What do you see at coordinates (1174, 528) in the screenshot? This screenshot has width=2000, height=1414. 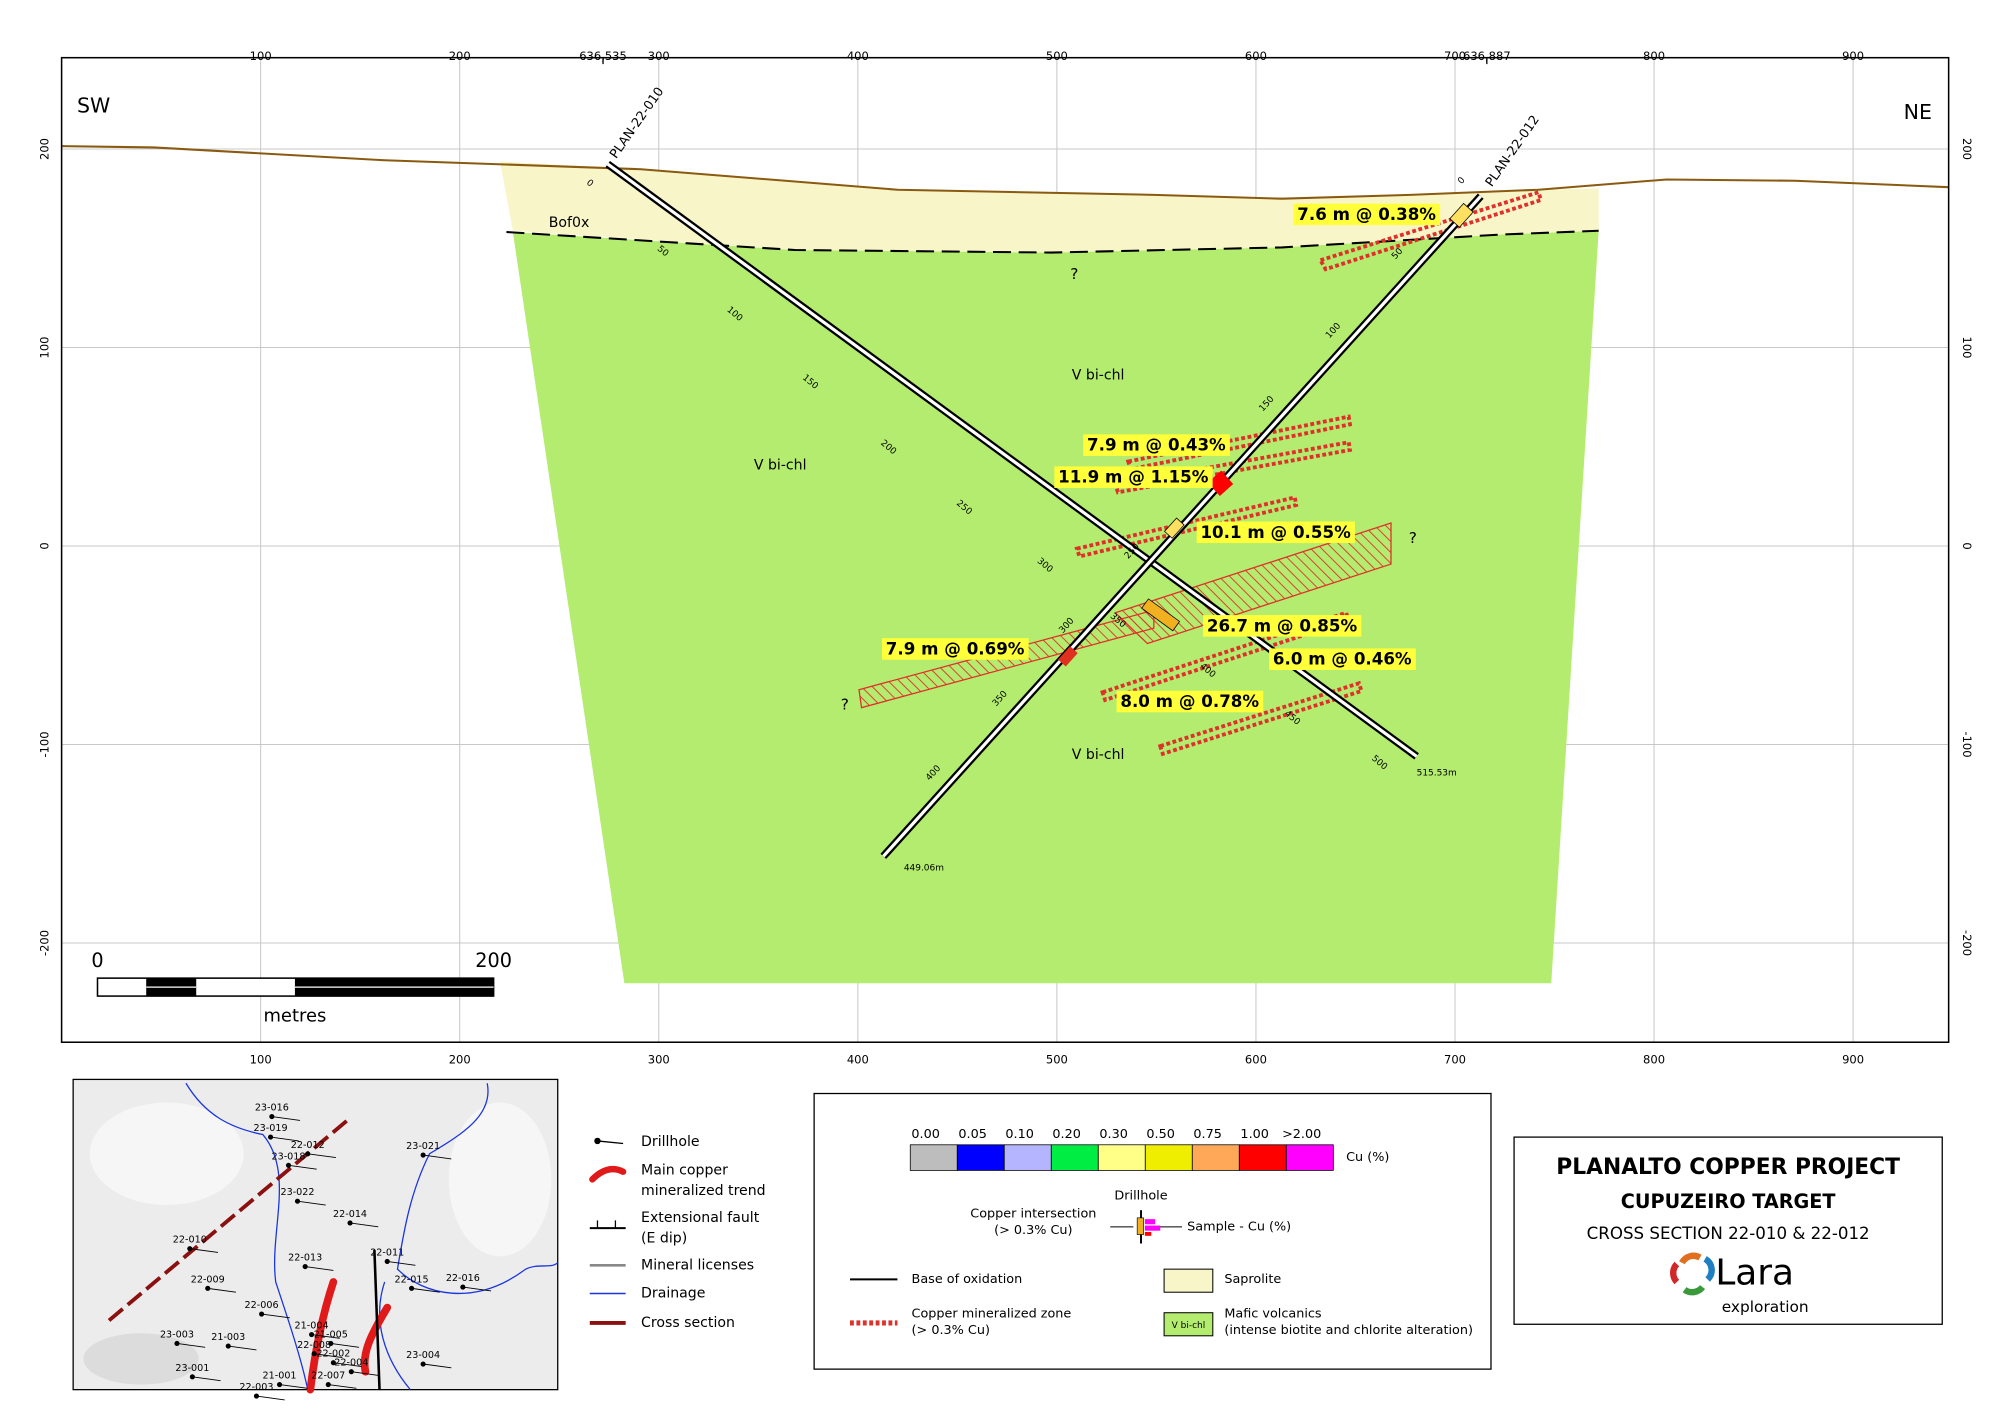 I see `sample` at bounding box center [1174, 528].